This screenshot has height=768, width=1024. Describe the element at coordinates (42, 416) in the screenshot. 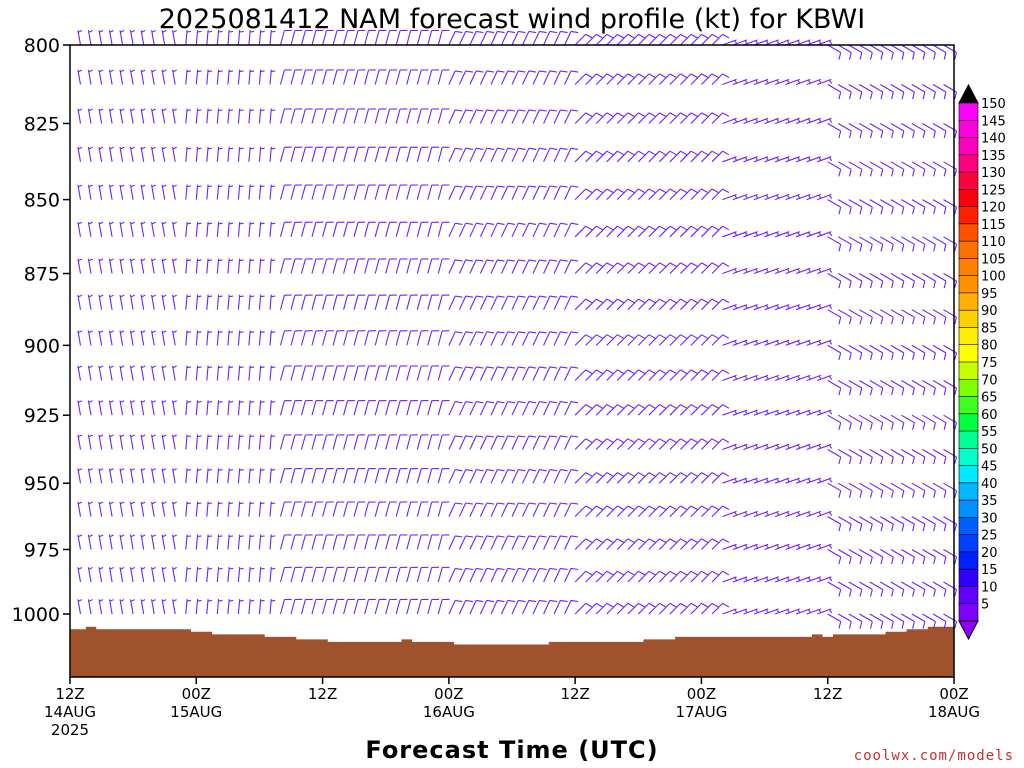

I see `y-tick-label: 925` at that location.